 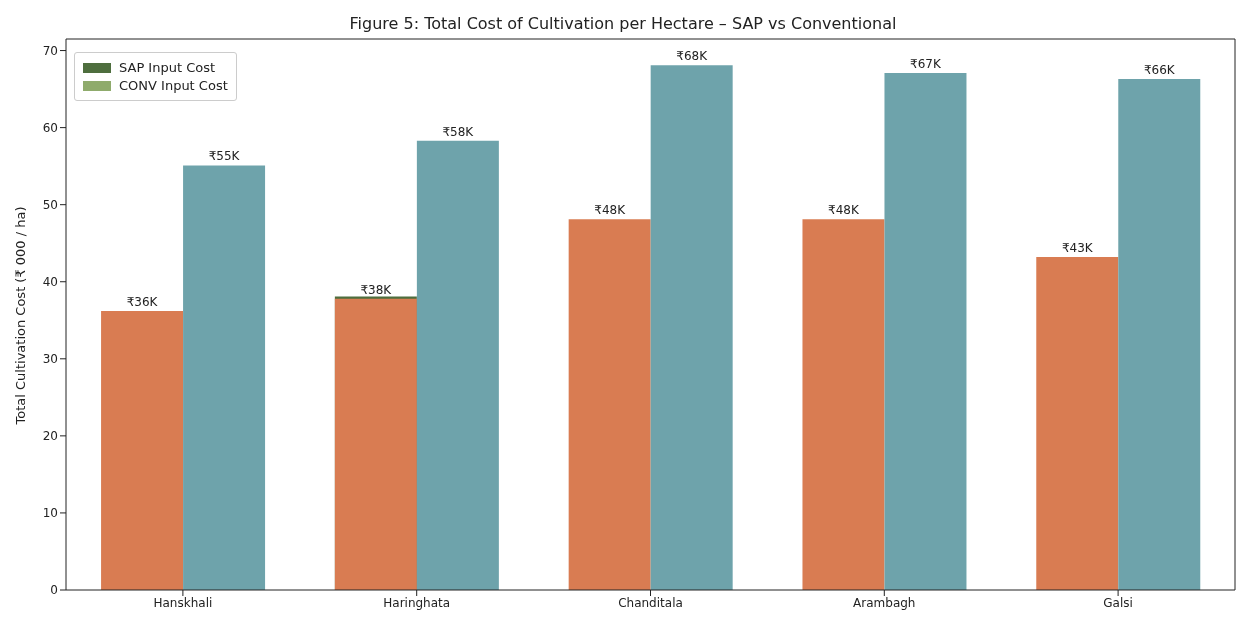 I want to click on data-label: ₹38K, so click(x=376, y=289).